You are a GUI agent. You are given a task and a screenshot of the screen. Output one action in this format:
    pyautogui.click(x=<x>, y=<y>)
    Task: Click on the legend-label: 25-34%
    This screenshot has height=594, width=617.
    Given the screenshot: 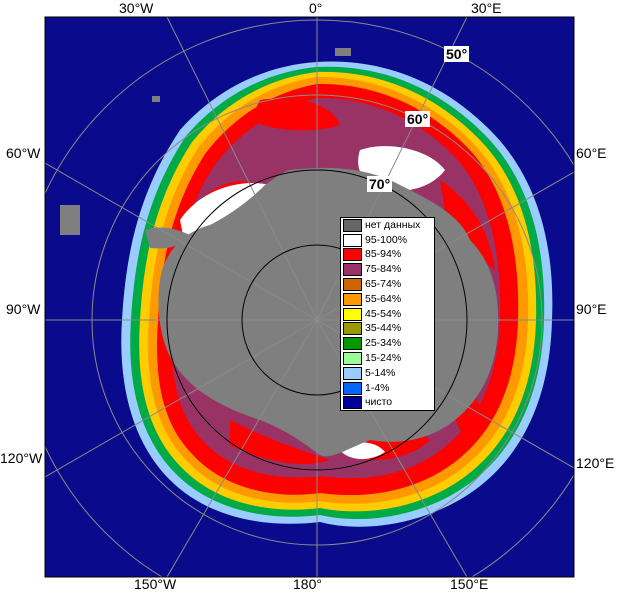 What is the action you would take?
    pyautogui.click(x=383, y=343)
    